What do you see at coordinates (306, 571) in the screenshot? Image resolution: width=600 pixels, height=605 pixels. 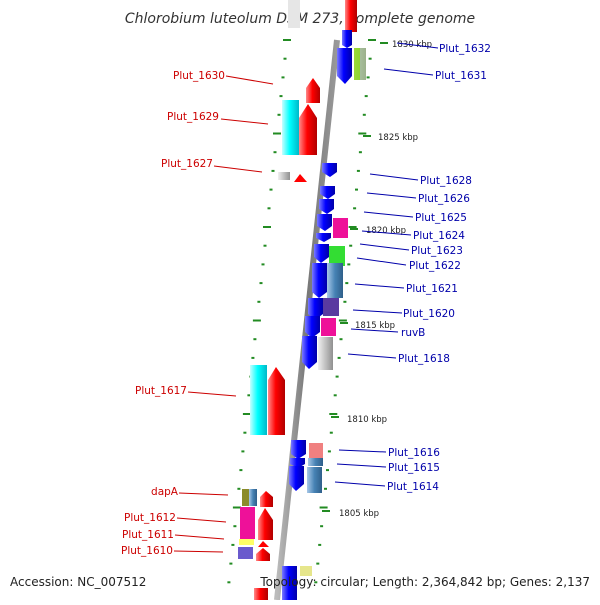 I see `gene-block-bottom-khaki` at bounding box center [306, 571].